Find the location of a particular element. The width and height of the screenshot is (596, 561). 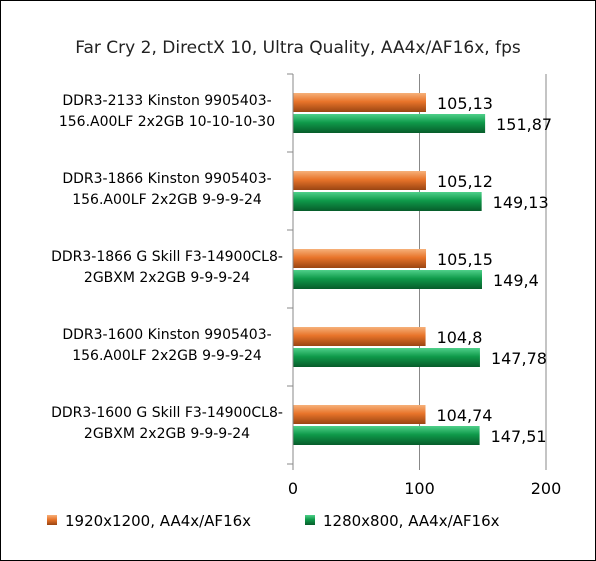

data-label: 147,78 is located at coordinates (519, 358).